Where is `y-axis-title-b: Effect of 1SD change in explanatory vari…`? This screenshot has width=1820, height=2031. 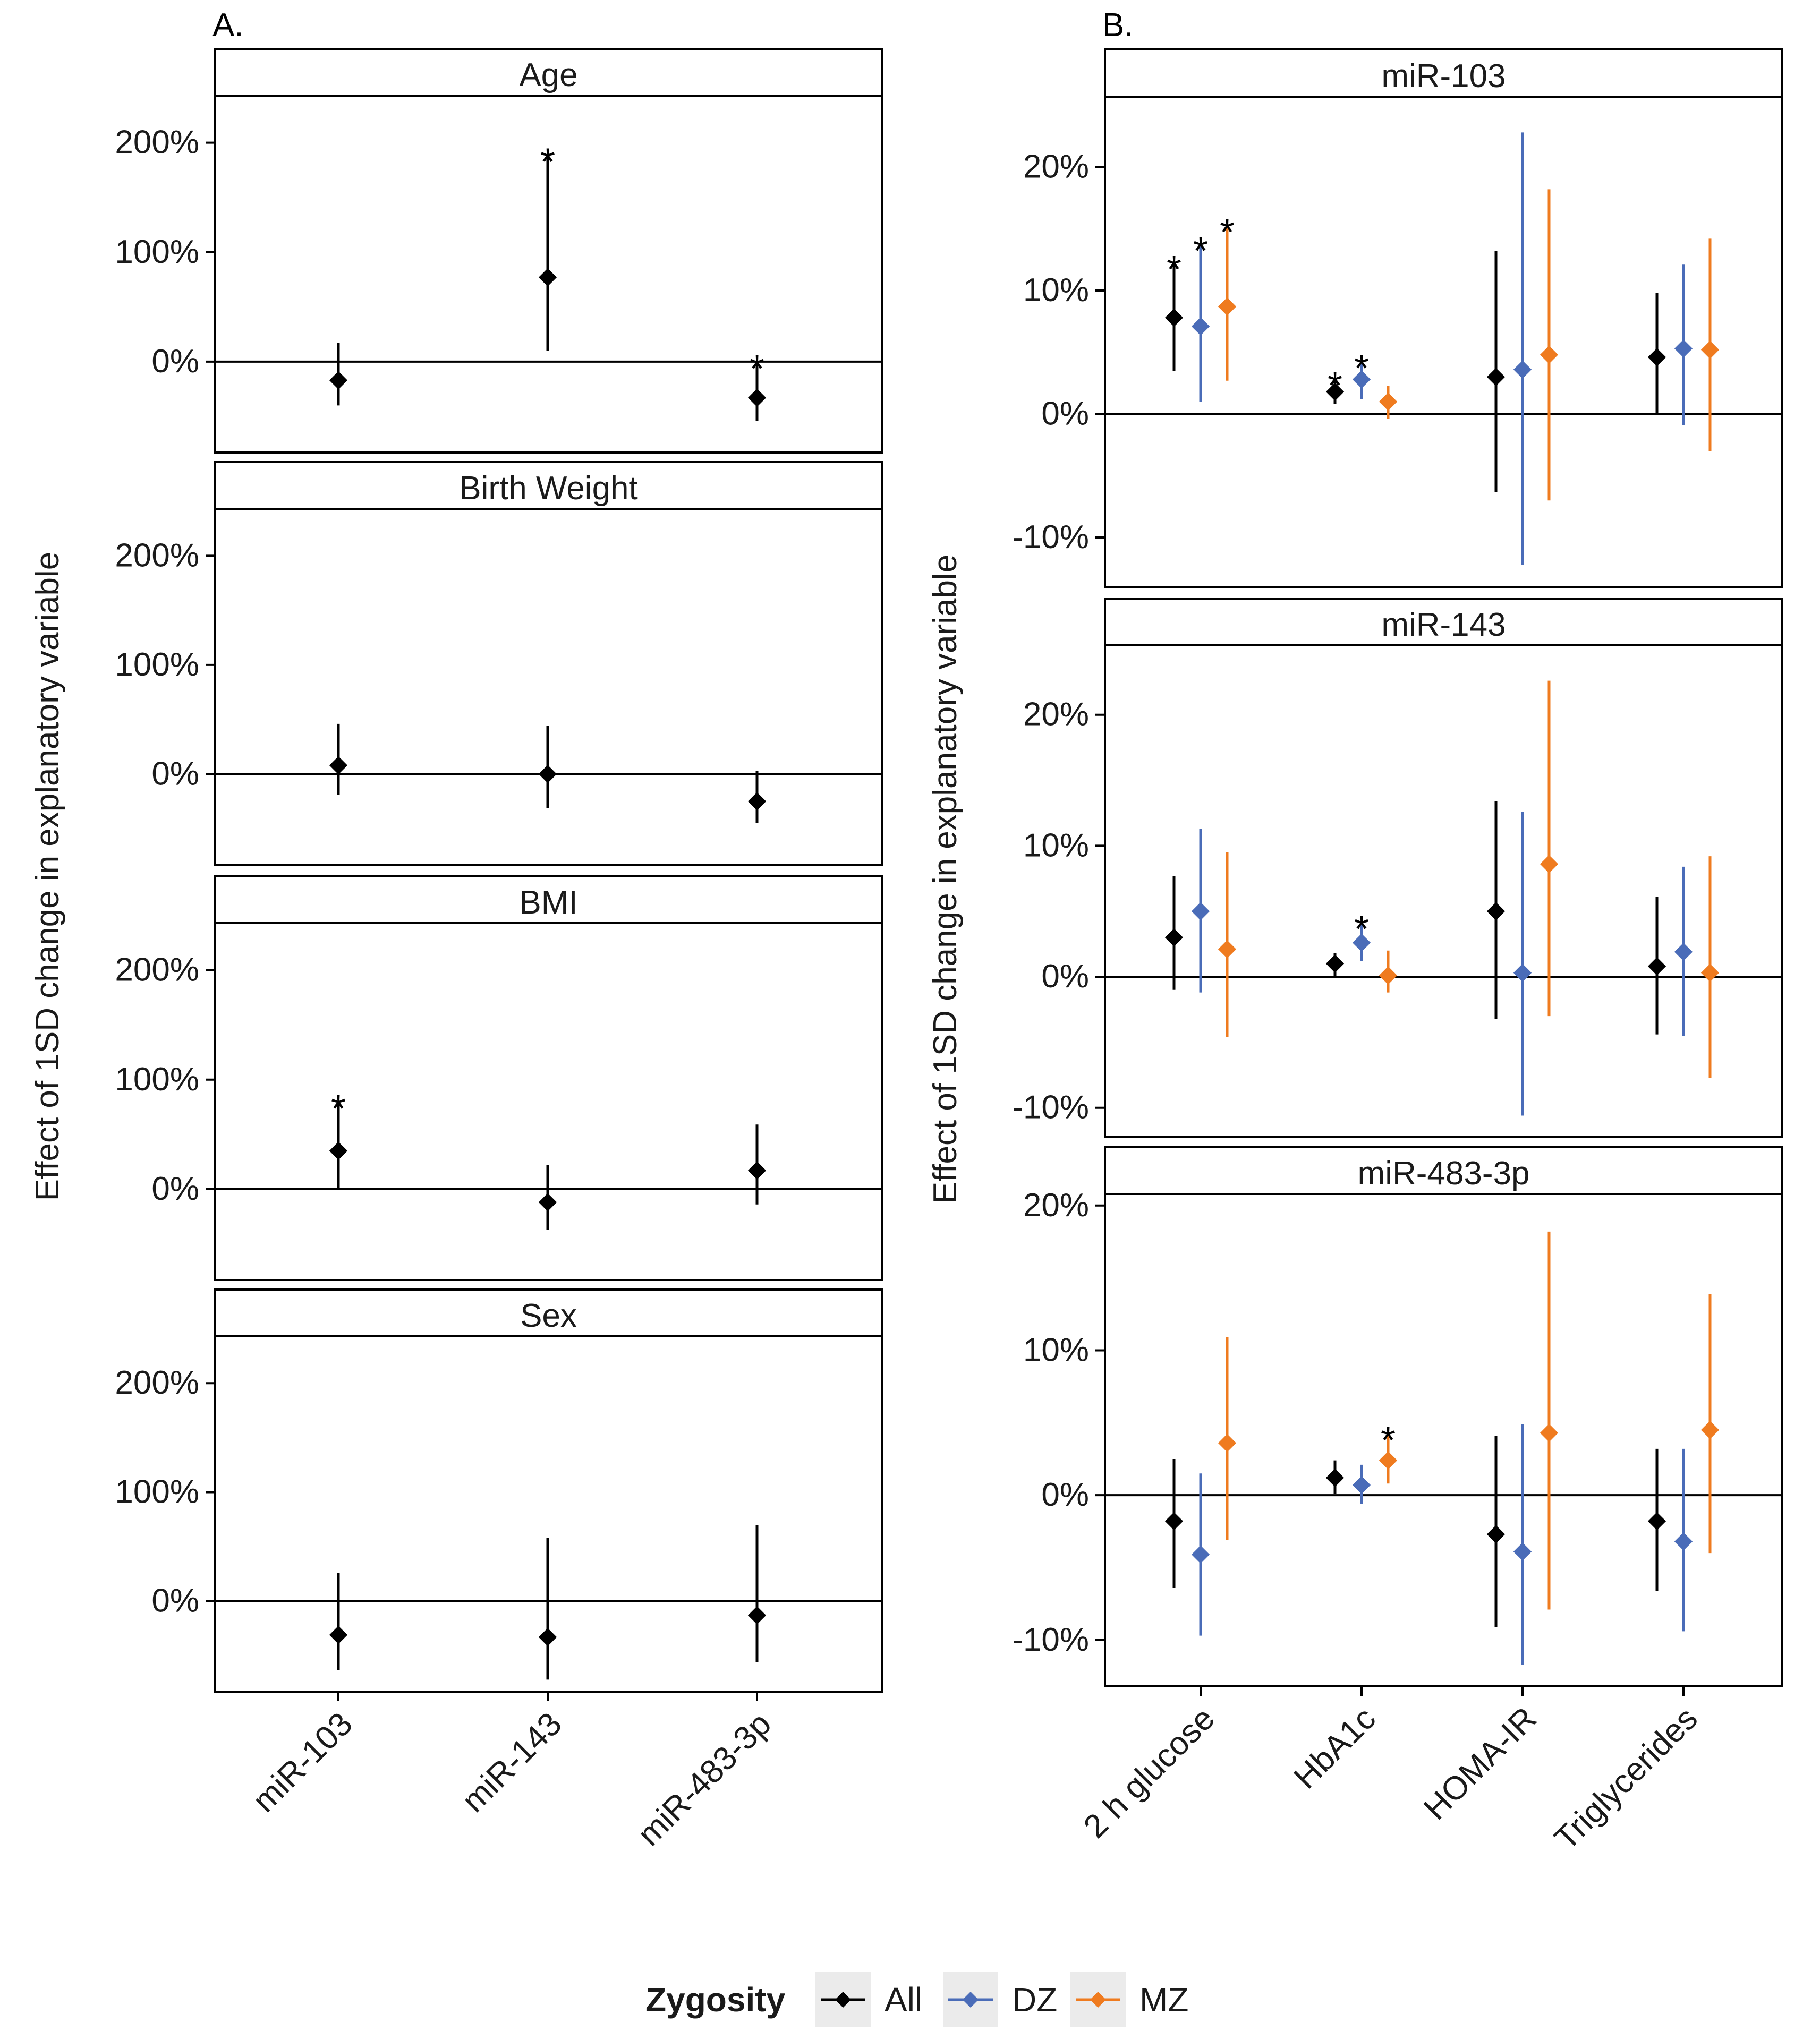 y-axis-title-b: Effect of 1SD change in explanatory vari… is located at coordinates (945, 879).